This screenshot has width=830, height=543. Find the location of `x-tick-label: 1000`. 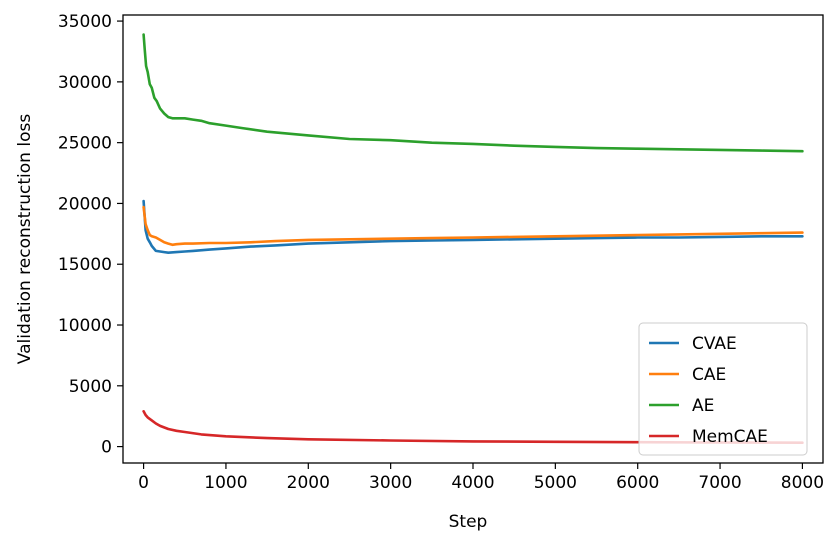

x-tick-label: 1000 is located at coordinates (225, 483).